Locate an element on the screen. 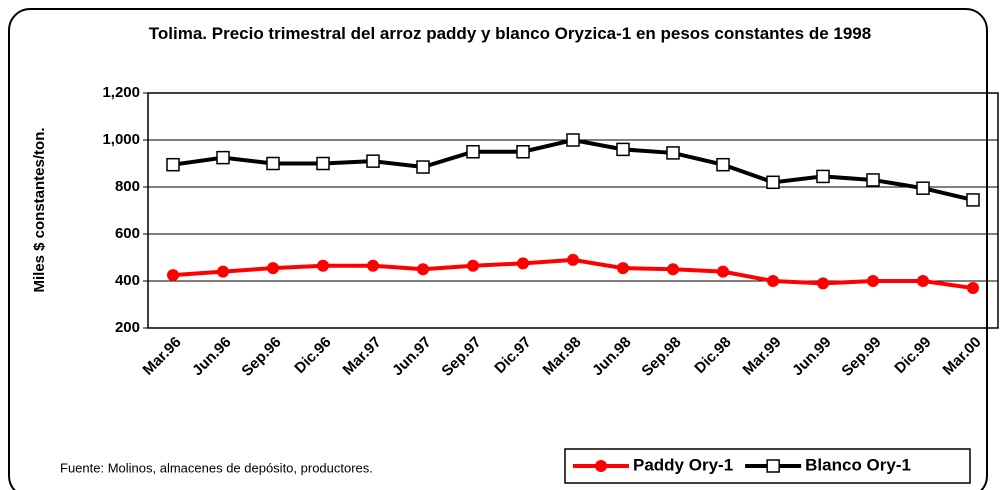 The width and height of the screenshot is (1000, 490). x-tick-label: Mar.99 is located at coordinates (762, 356).